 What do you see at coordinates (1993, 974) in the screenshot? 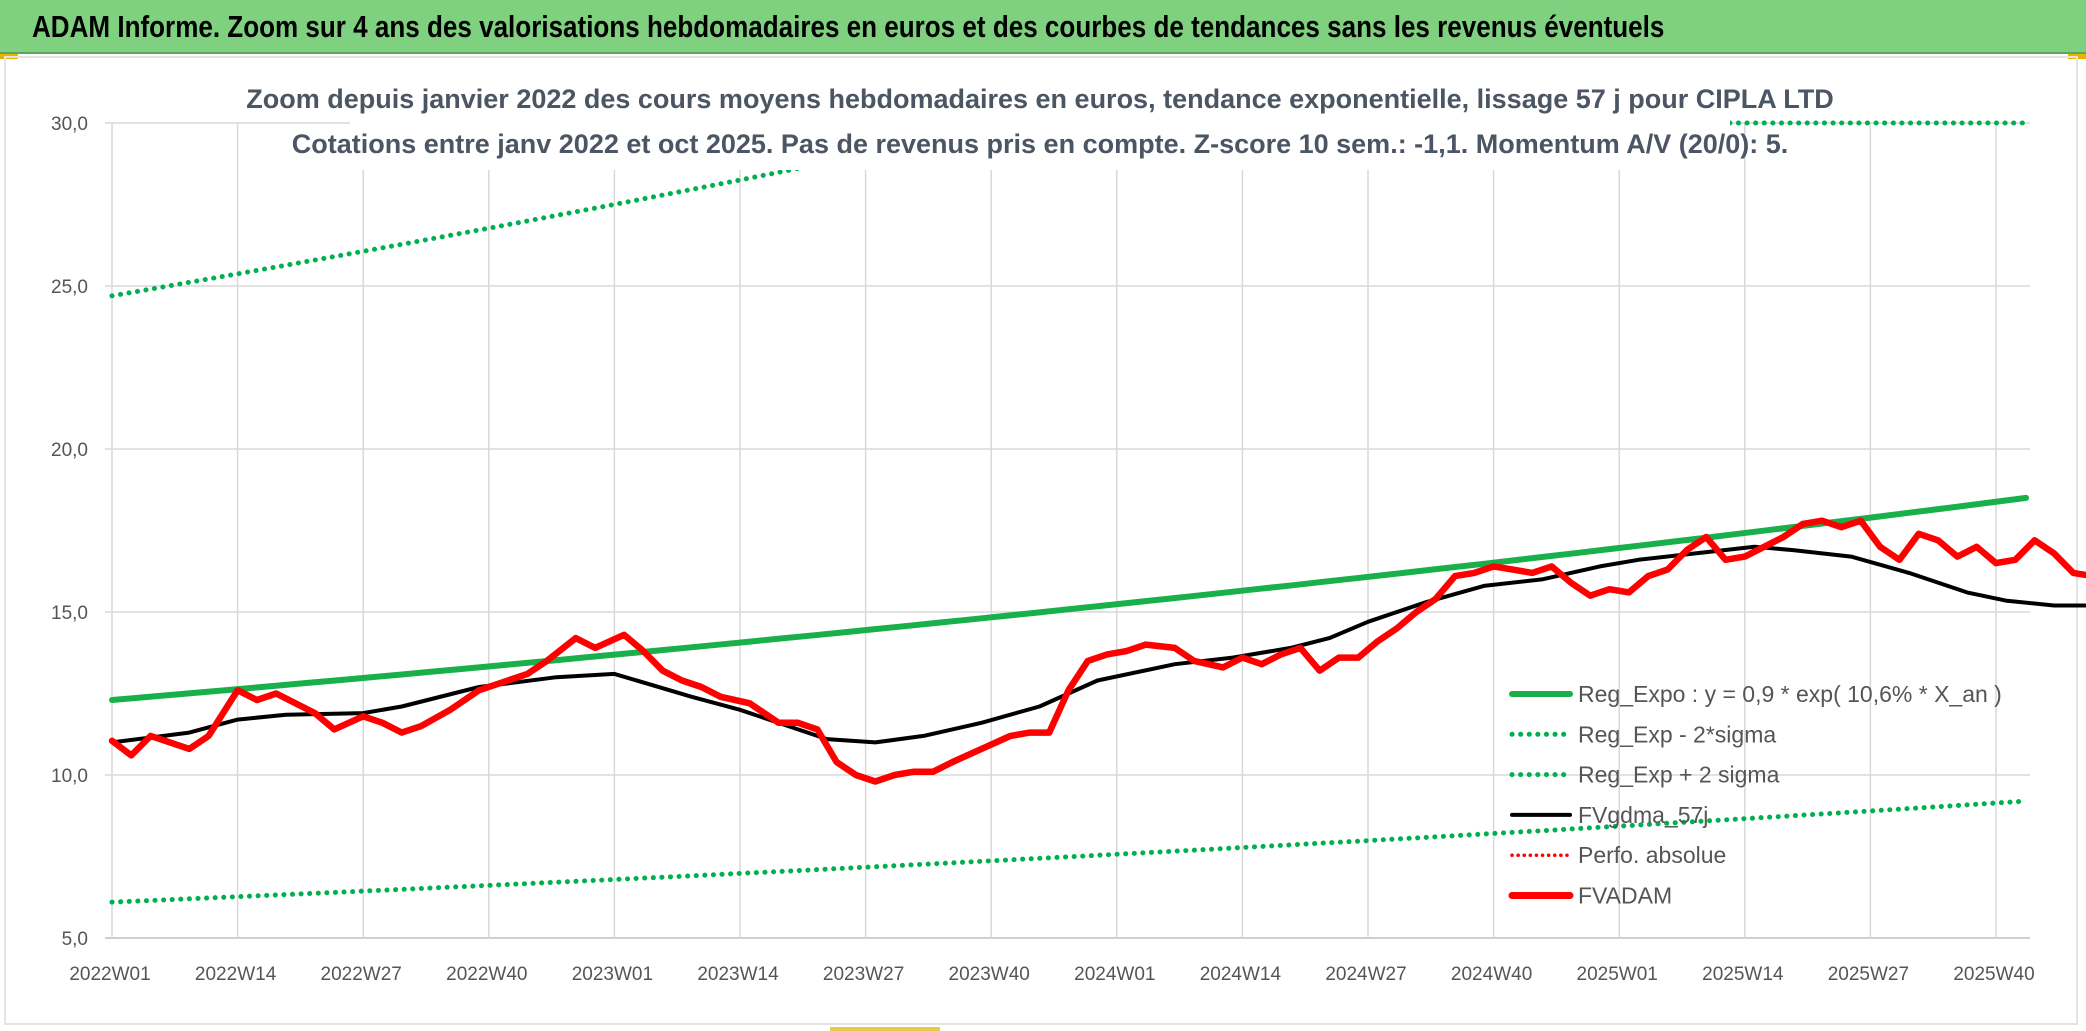
I see `x-tick-label: 2025W40` at bounding box center [1993, 974].